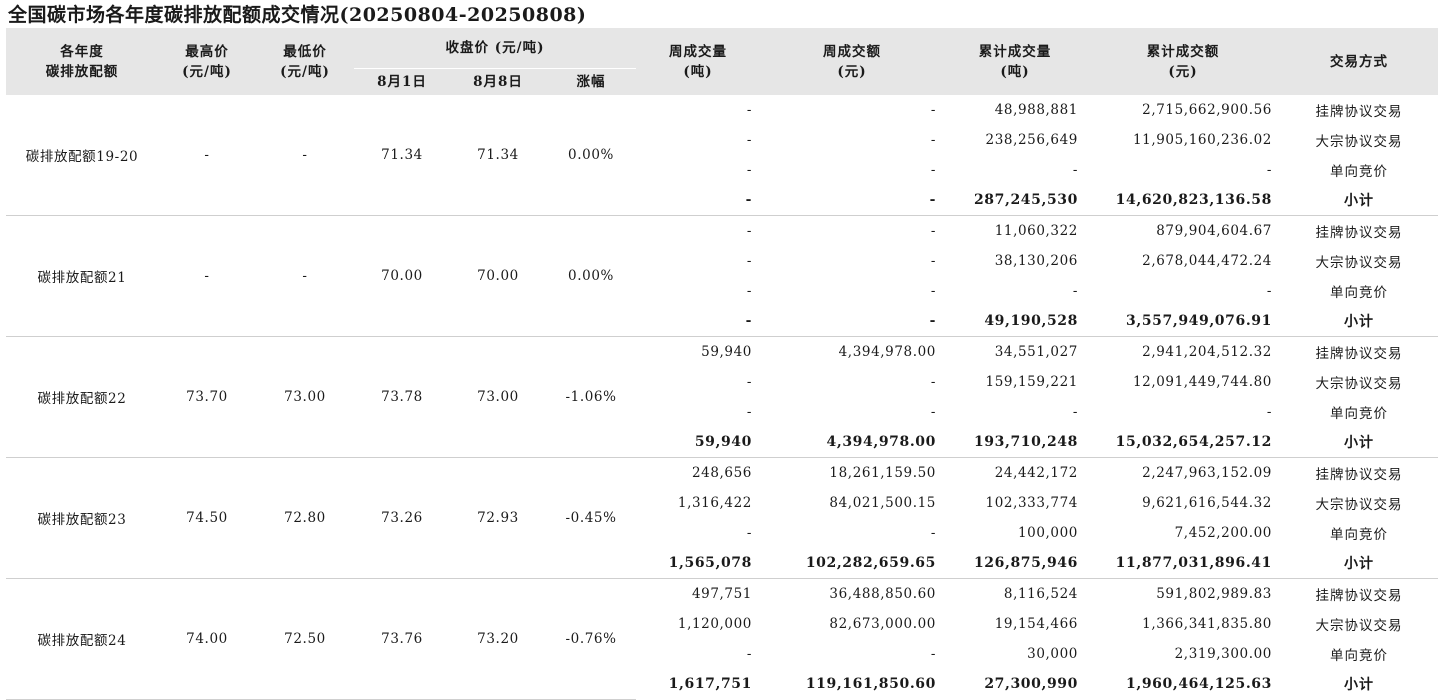 This screenshot has height=700, width=1446. Describe the element at coordinates (1031, 140) in the screenshot. I see `cumulative-volume: 238,256,649` at that location.